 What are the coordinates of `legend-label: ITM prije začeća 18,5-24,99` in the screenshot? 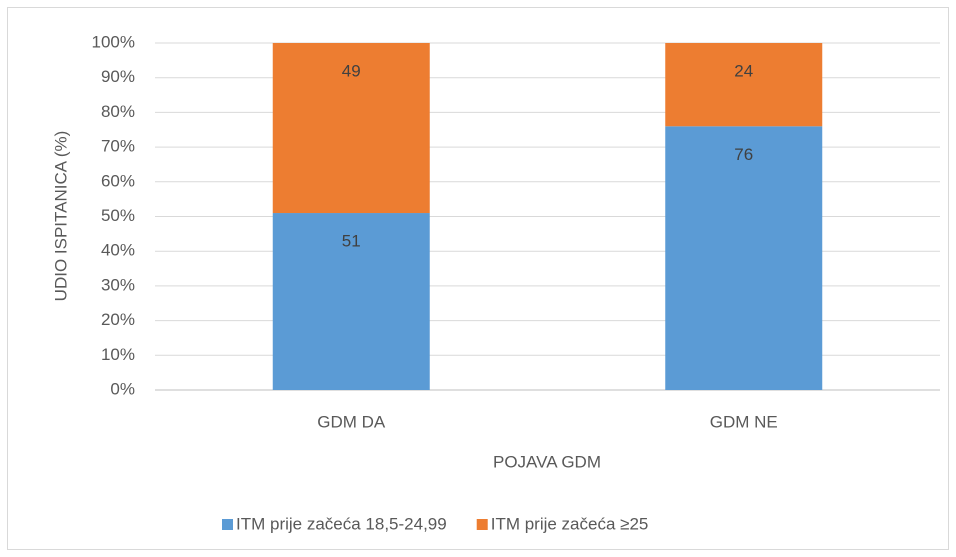 It's located at (341, 523).